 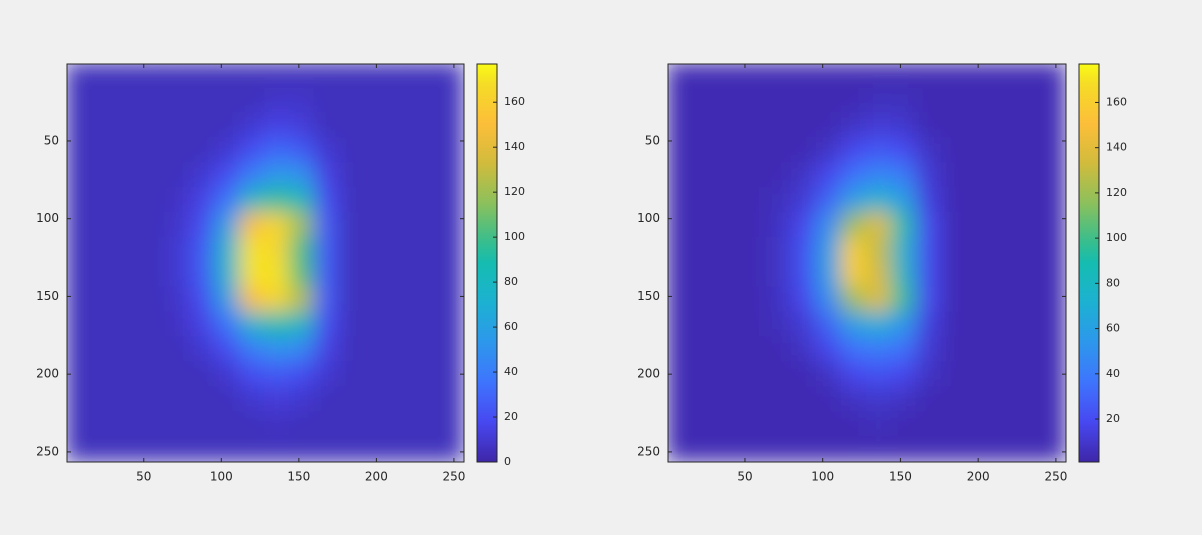 What do you see at coordinates (376, 477) in the screenshot?
I see `x-tick-label: 200` at bounding box center [376, 477].